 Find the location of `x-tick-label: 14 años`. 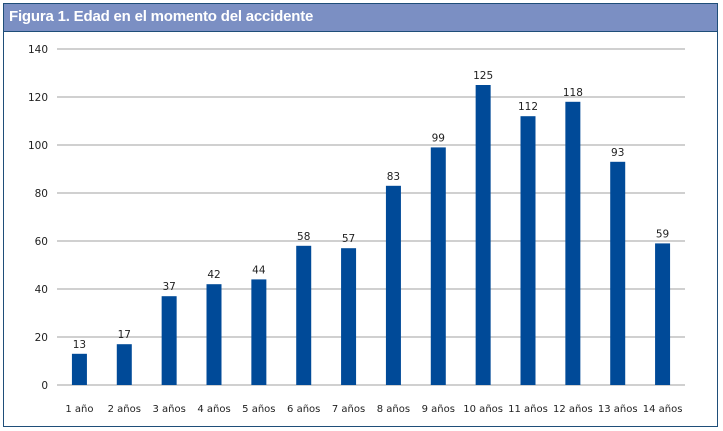

x-tick-label: 14 años is located at coordinates (663, 409).